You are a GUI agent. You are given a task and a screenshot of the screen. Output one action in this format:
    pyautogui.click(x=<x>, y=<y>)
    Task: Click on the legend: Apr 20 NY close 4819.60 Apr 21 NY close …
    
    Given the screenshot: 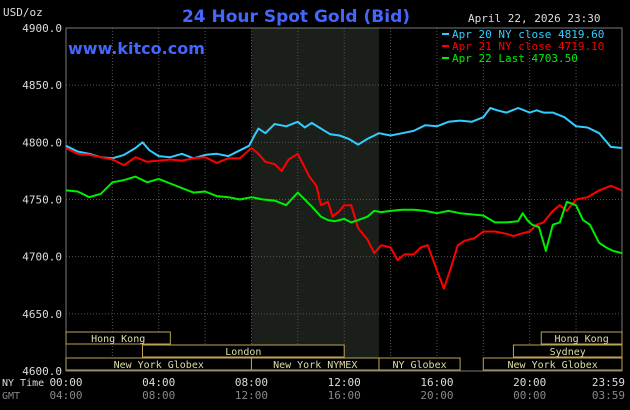 What is the action you would take?
    pyautogui.click(x=523, y=46)
    